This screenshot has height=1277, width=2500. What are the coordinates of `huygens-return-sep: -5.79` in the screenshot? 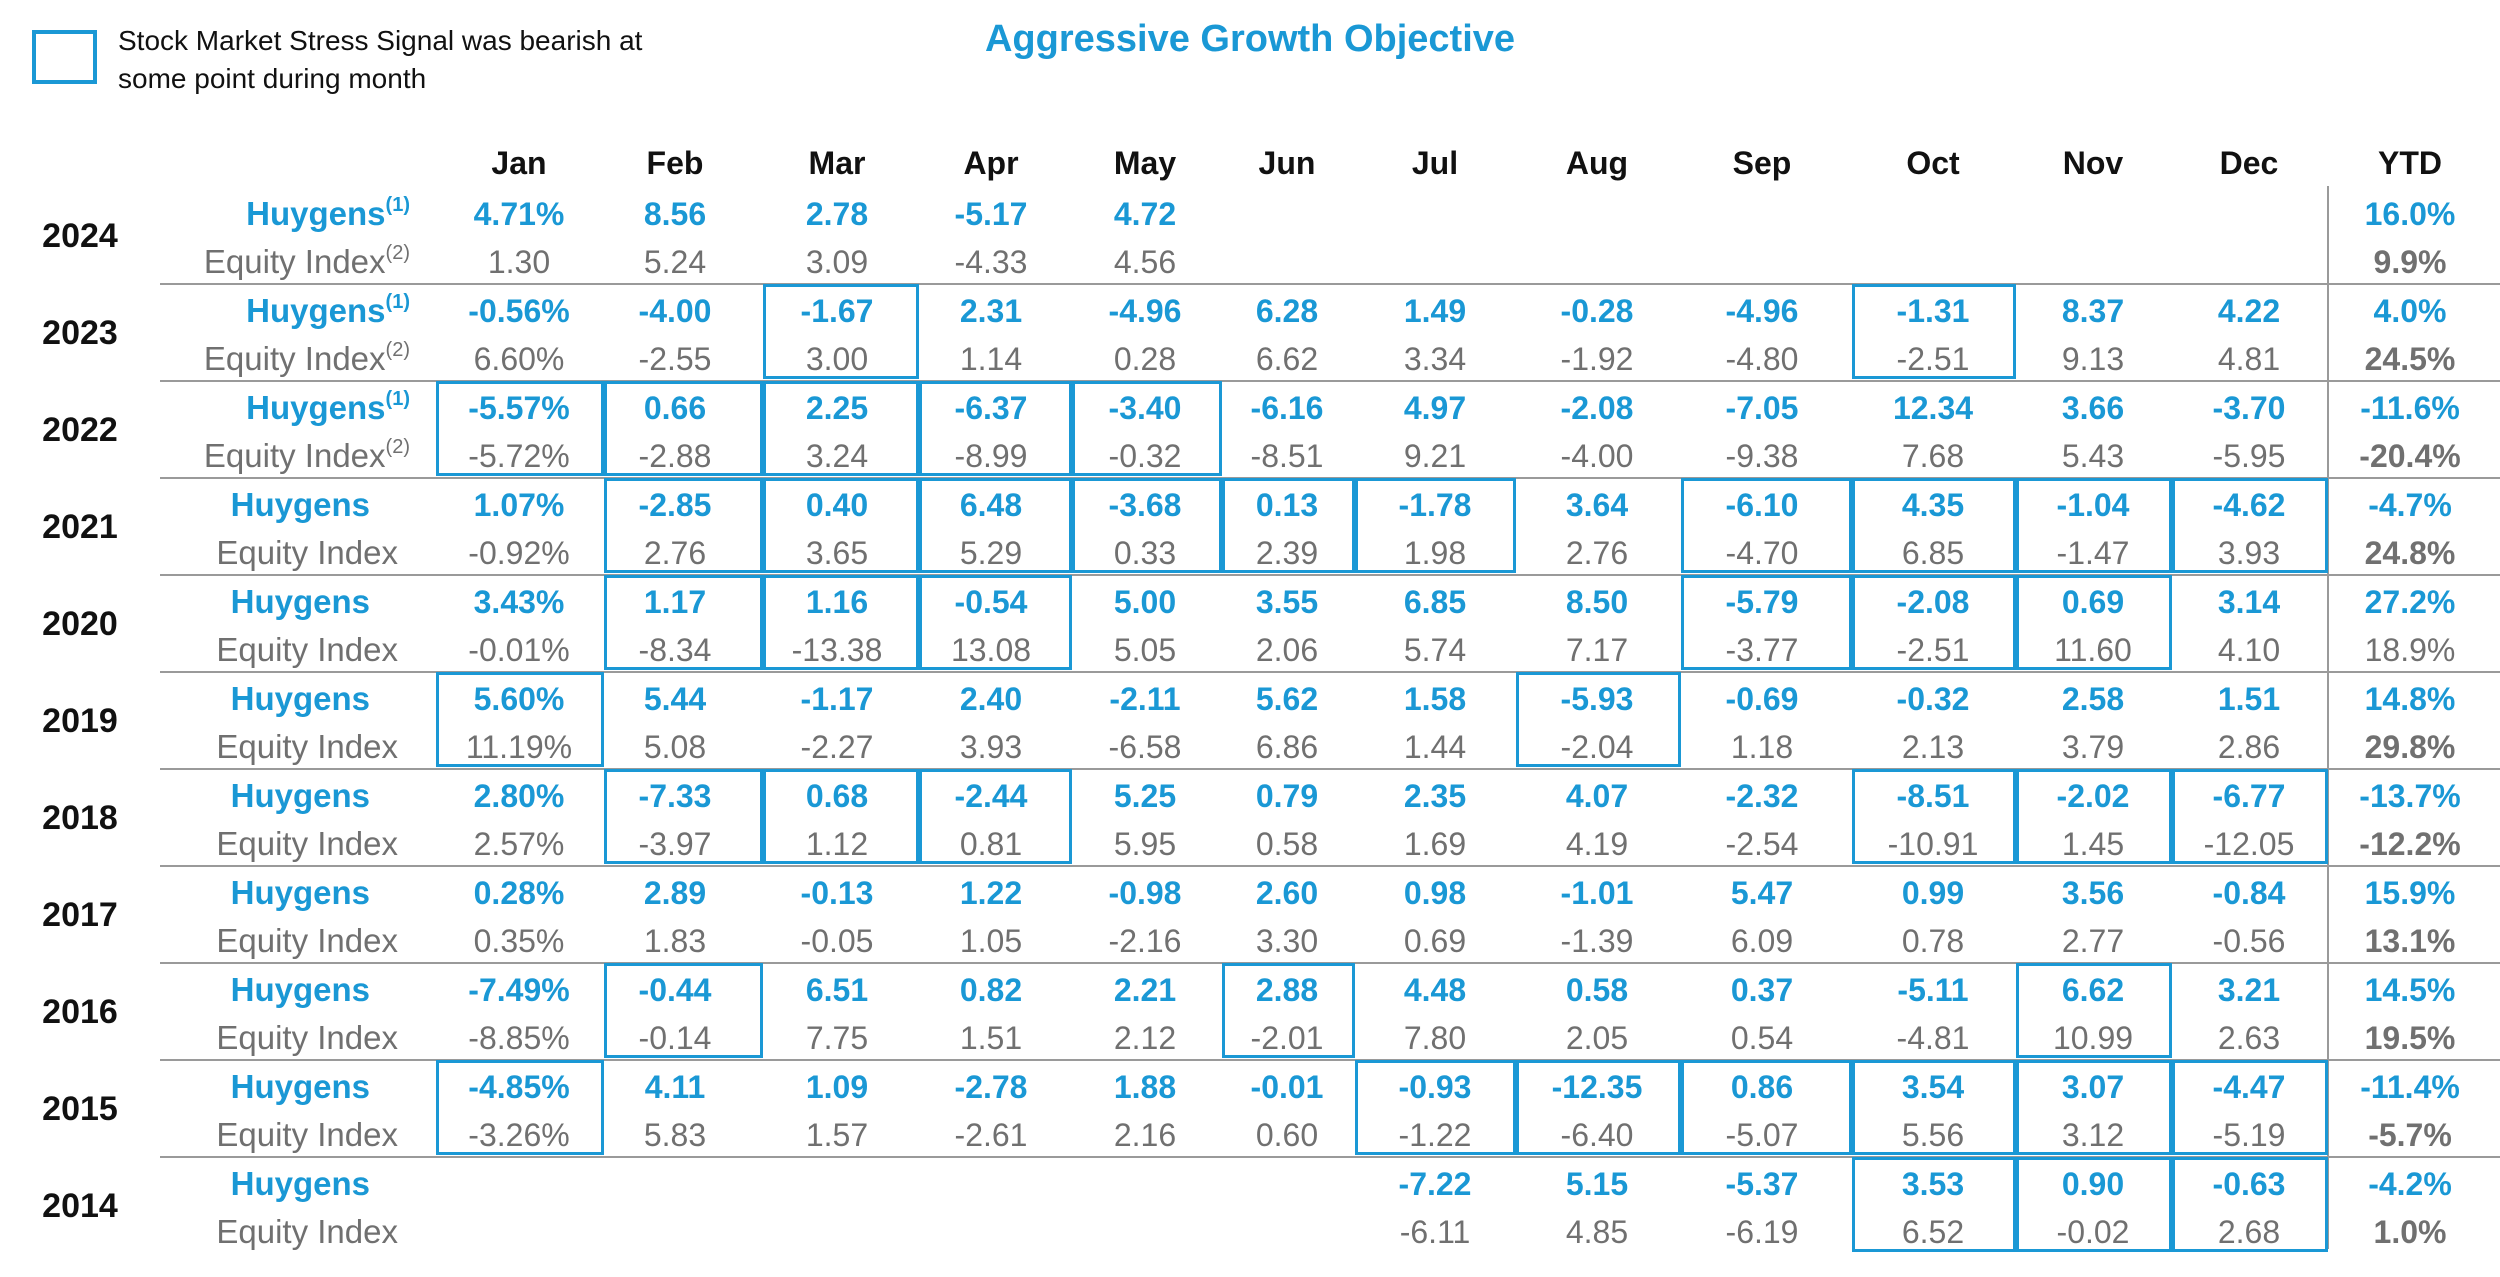 It's located at (1762, 602).